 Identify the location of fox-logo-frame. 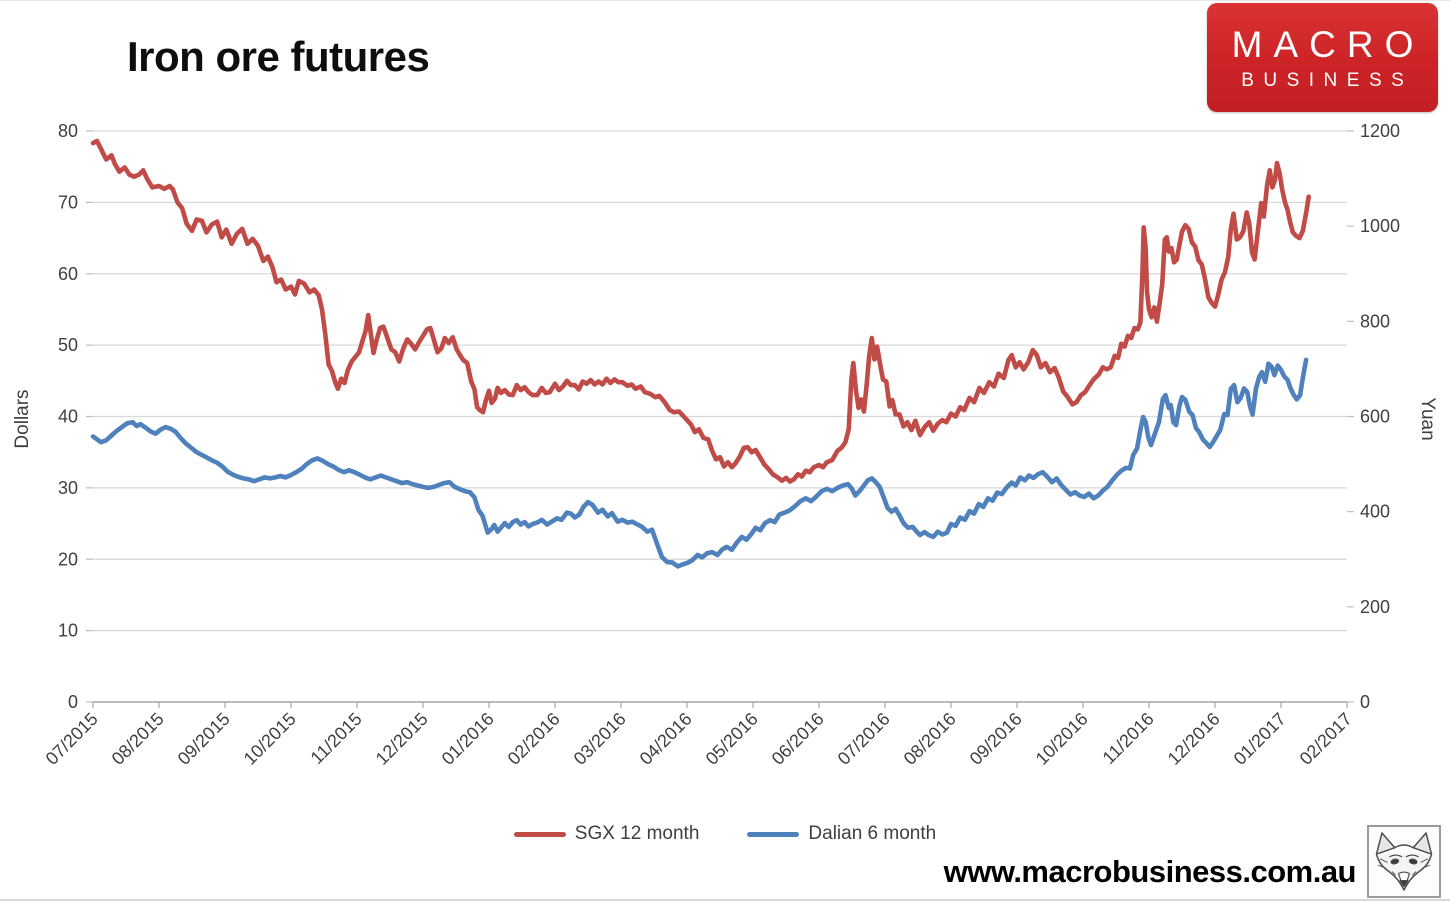
(1404, 861).